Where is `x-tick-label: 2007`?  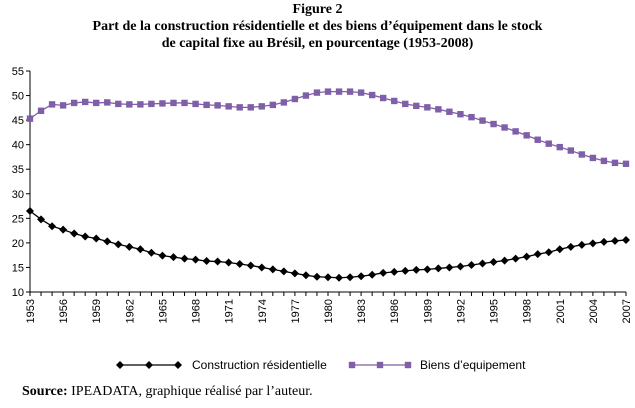
x-tick-label: 2007 is located at coordinates (627, 311).